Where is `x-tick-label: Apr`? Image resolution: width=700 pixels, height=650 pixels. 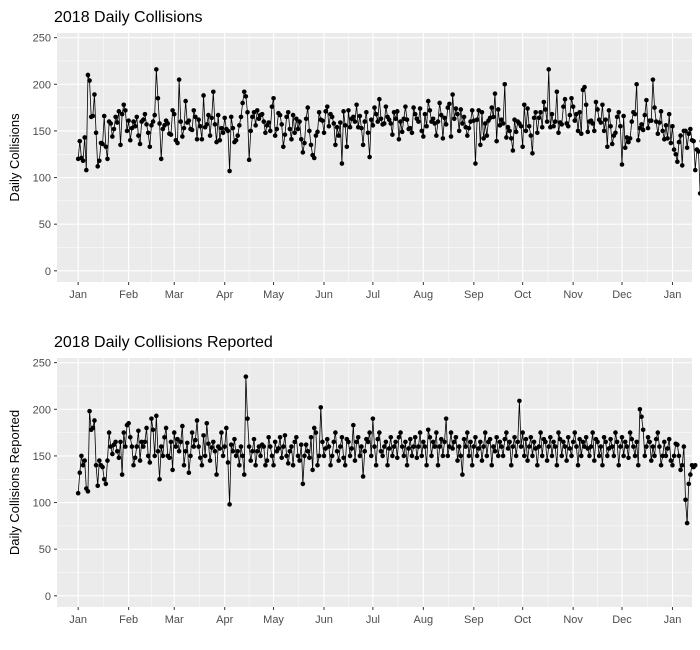 x-tick-label: Apr is located at coordinates (224, 295).